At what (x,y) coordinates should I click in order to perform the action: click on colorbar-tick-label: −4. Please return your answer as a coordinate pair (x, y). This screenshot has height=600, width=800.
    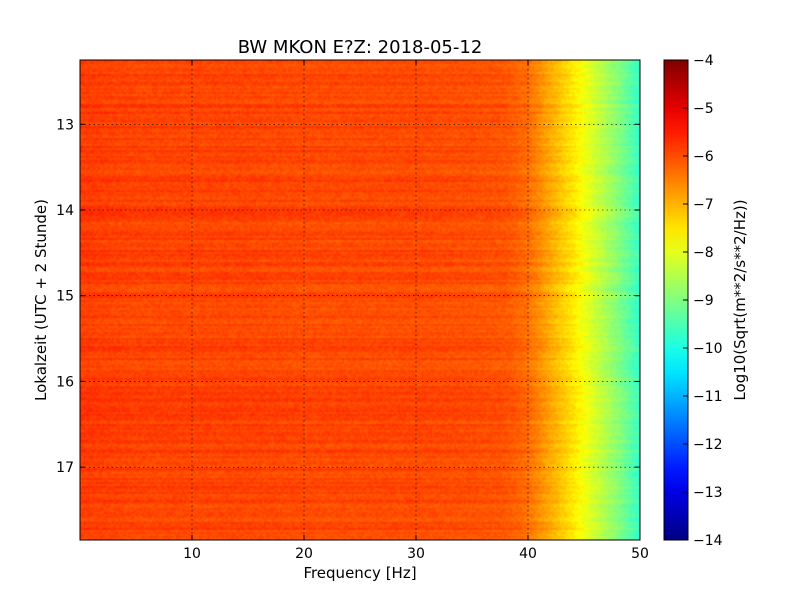
    Looking at the image, I should click on (703, 61).